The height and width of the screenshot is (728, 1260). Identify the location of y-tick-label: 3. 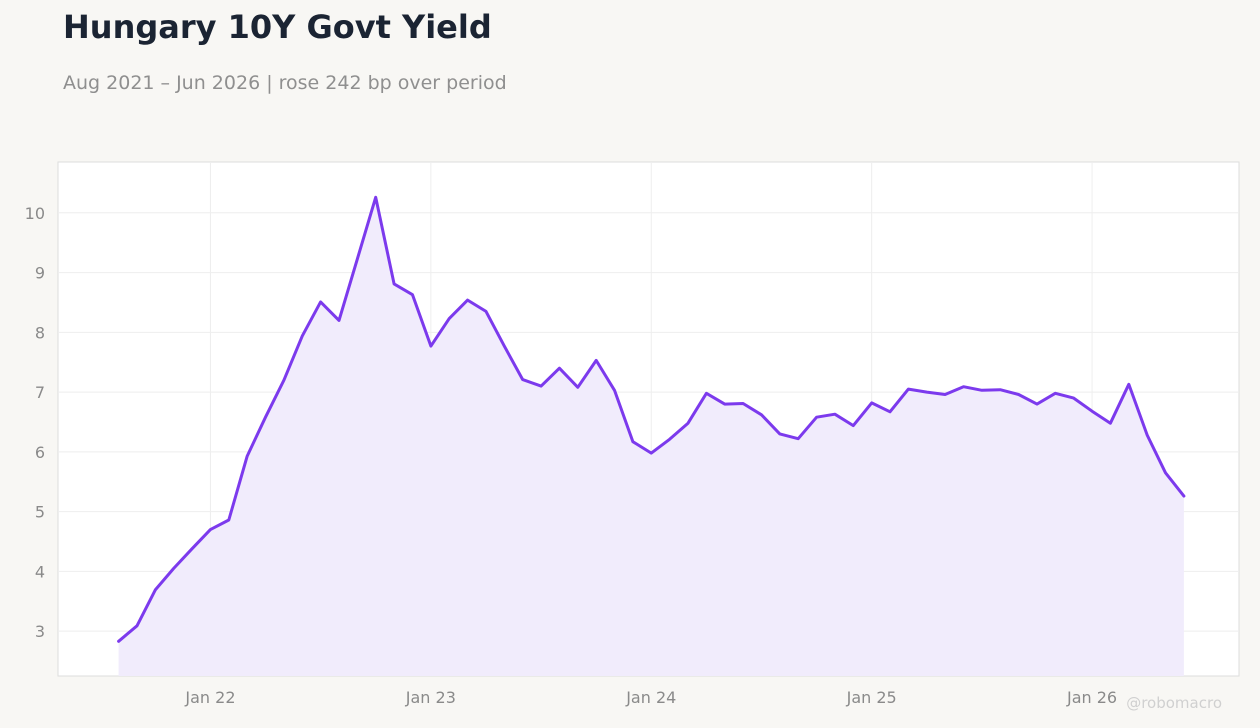
(40, 631).